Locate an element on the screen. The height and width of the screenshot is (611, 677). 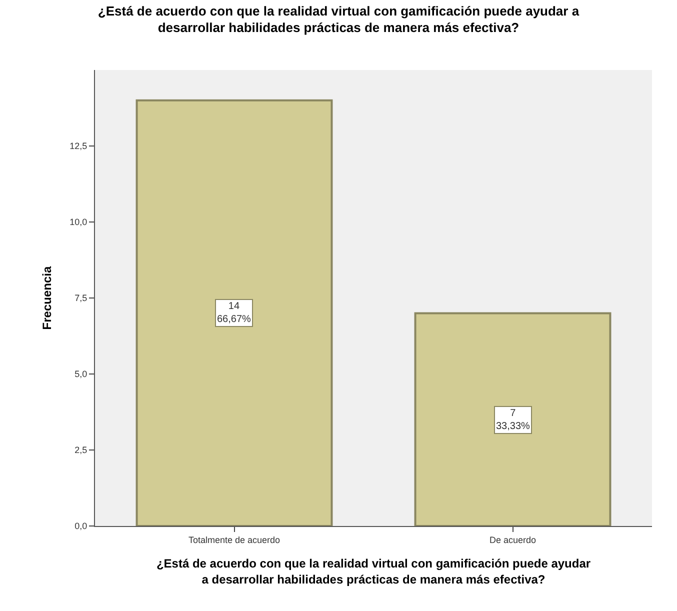
y-tick-label: 12,5 is located at coordinates (79, 146).